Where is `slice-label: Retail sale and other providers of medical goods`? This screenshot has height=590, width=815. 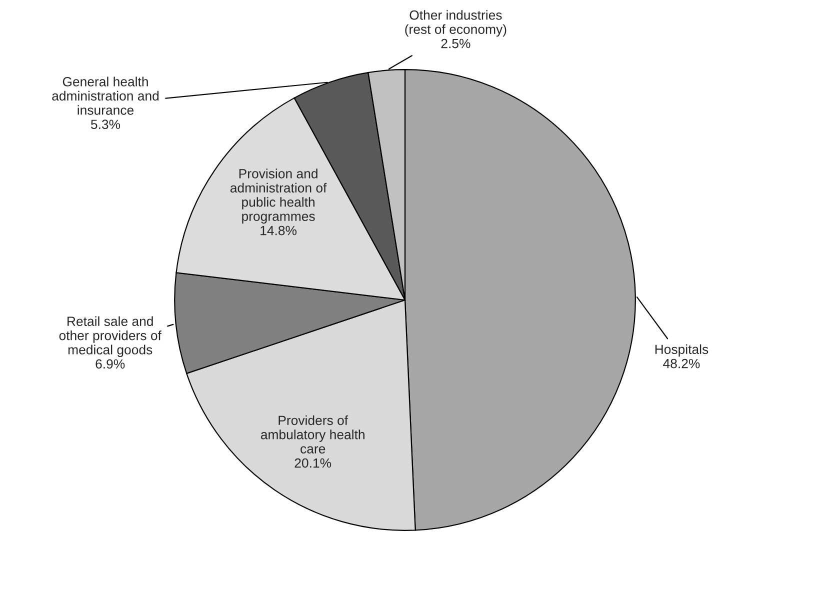 slice-label: Retail sale and other providers of medical goods is located at coordinates (110, 337).